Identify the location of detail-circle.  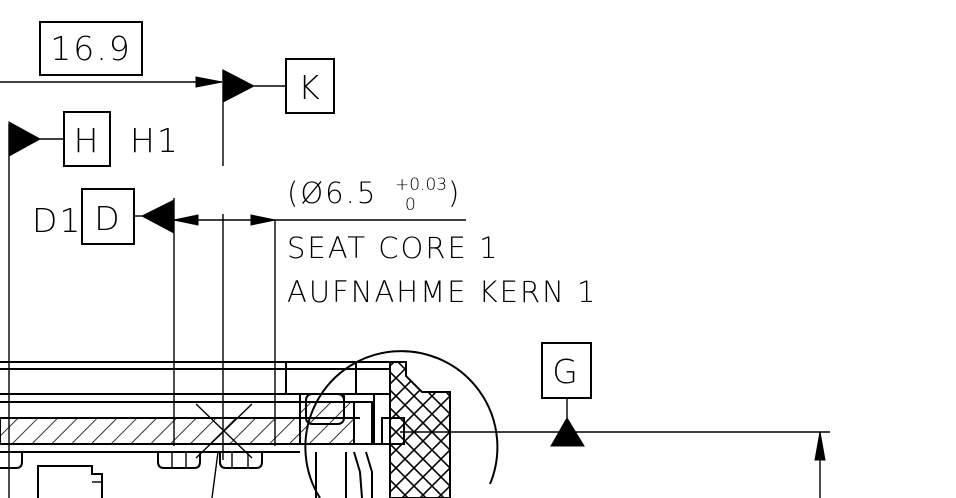
(401, 424).